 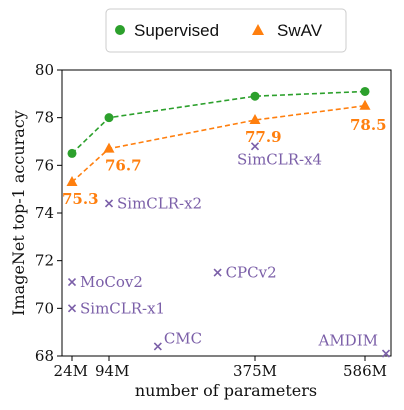 I want to click on data-label: 76.7, so click(x=123, y=166).